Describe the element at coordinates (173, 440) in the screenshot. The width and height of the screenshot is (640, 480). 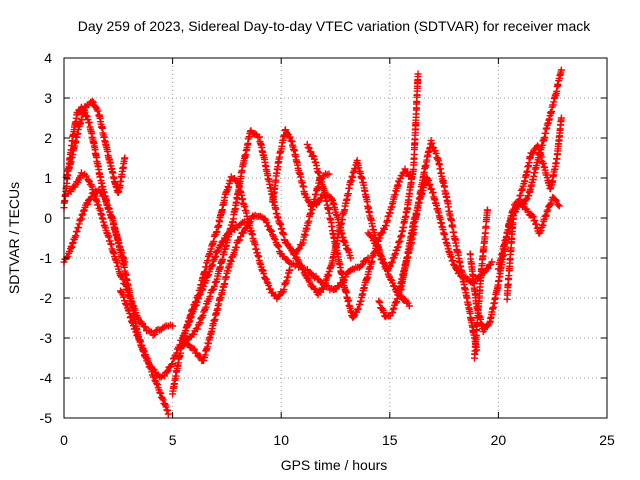
I see `x-tick-label: 5` at that location.